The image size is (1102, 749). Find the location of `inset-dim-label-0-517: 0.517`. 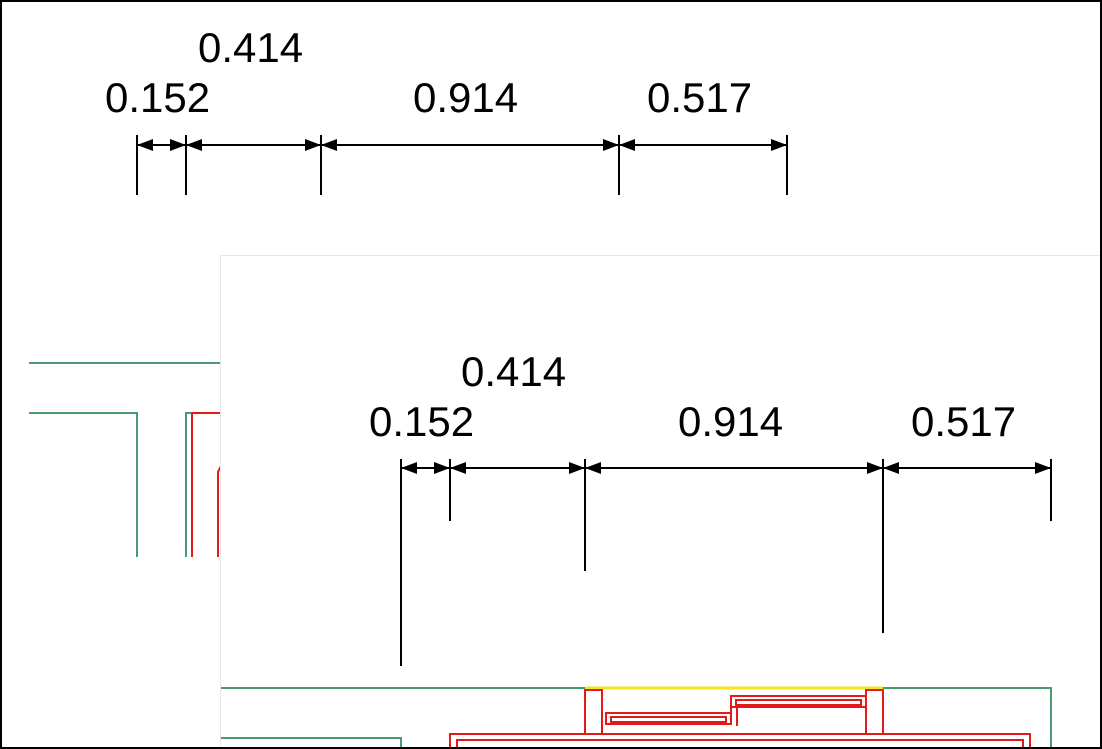

inset-dim-label-0-517: 0.517 is located at coordinates (963, 421).